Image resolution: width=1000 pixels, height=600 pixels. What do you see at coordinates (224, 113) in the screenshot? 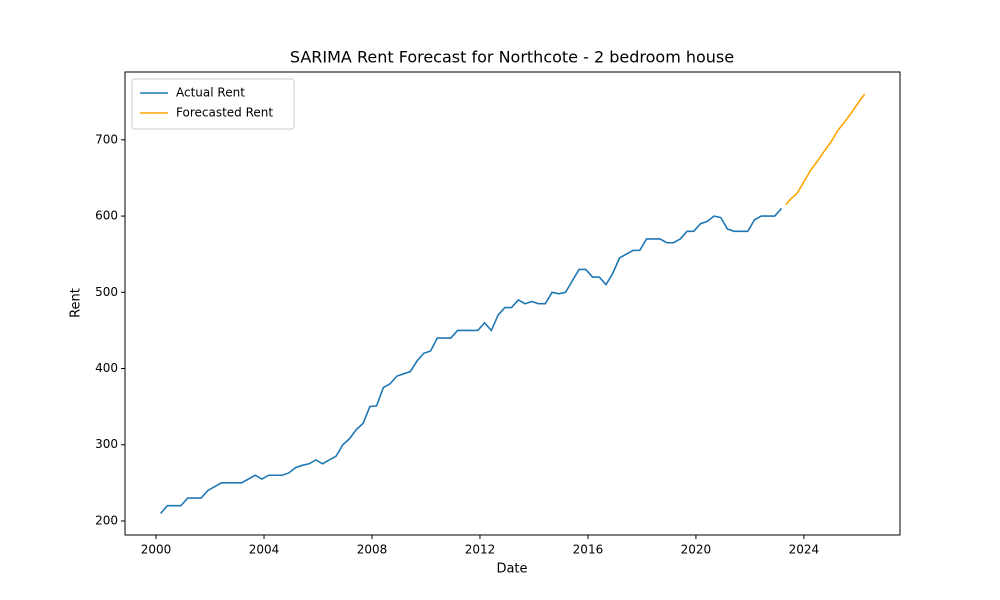
I see `legend-label: Forecasted Rent` at bounding box center [224, 113].